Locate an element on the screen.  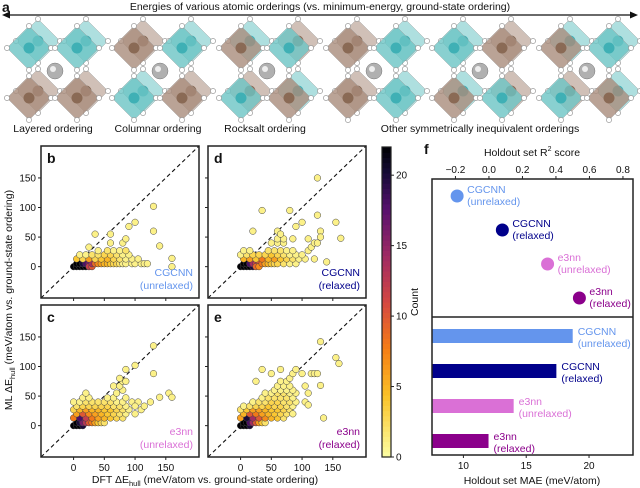
x-tick-label: 50 is located at coordinates (105, 468).